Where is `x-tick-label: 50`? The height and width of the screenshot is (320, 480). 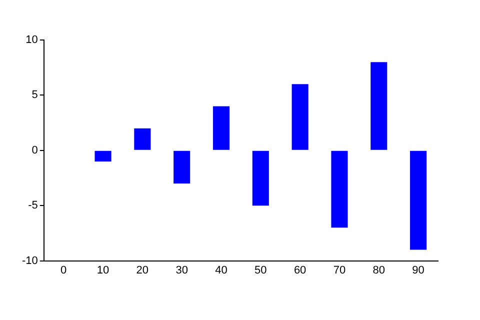 x-tick-label: 50 is located at coordinates (260, 270).